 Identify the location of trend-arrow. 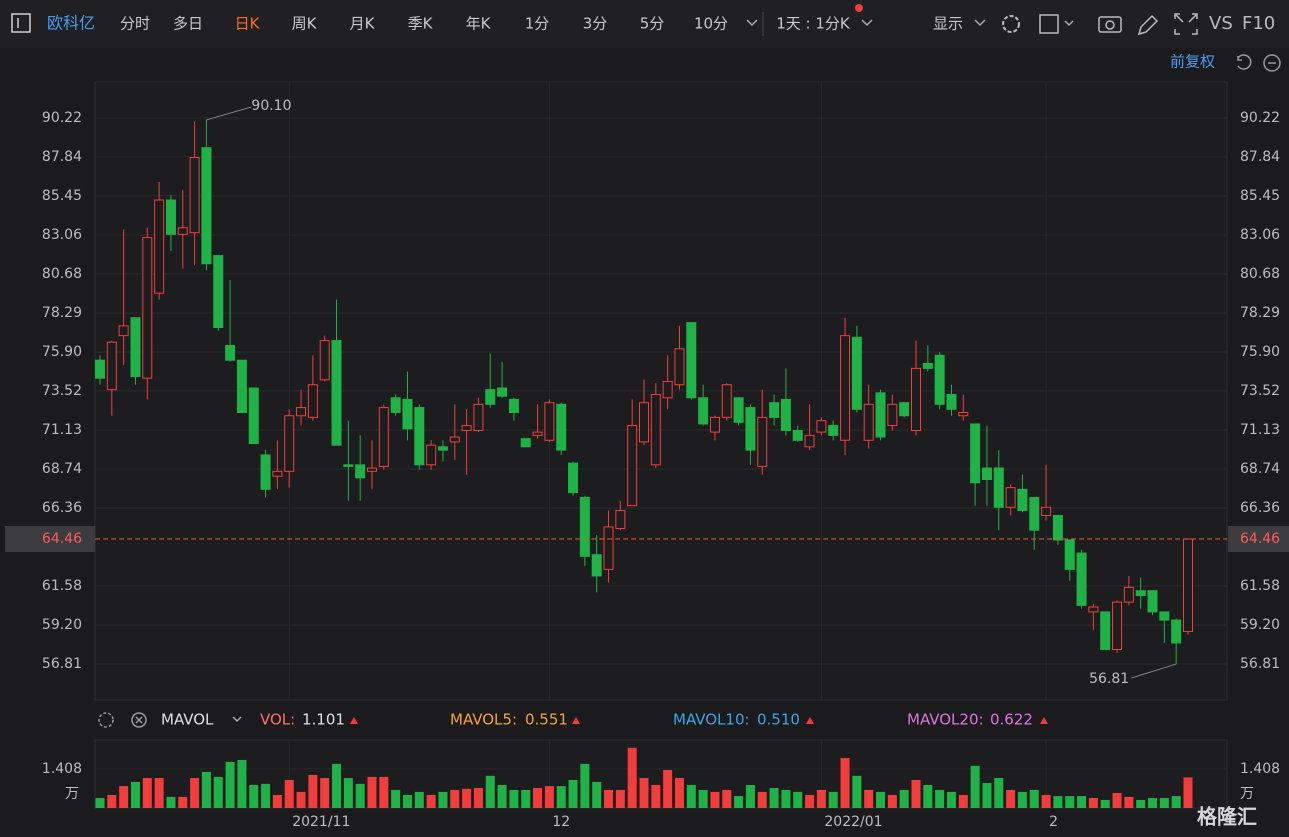
(576, 720).